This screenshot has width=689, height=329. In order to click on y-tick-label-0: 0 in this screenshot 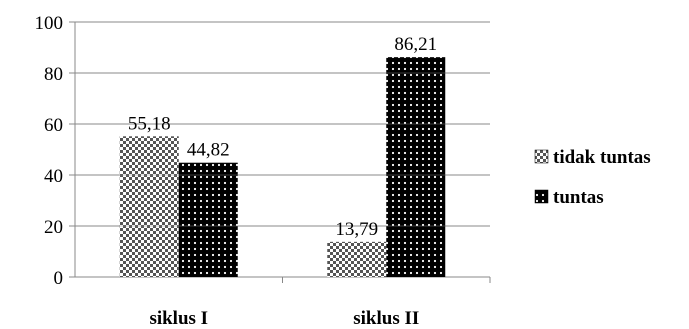, I will do `click(59, 278)`.